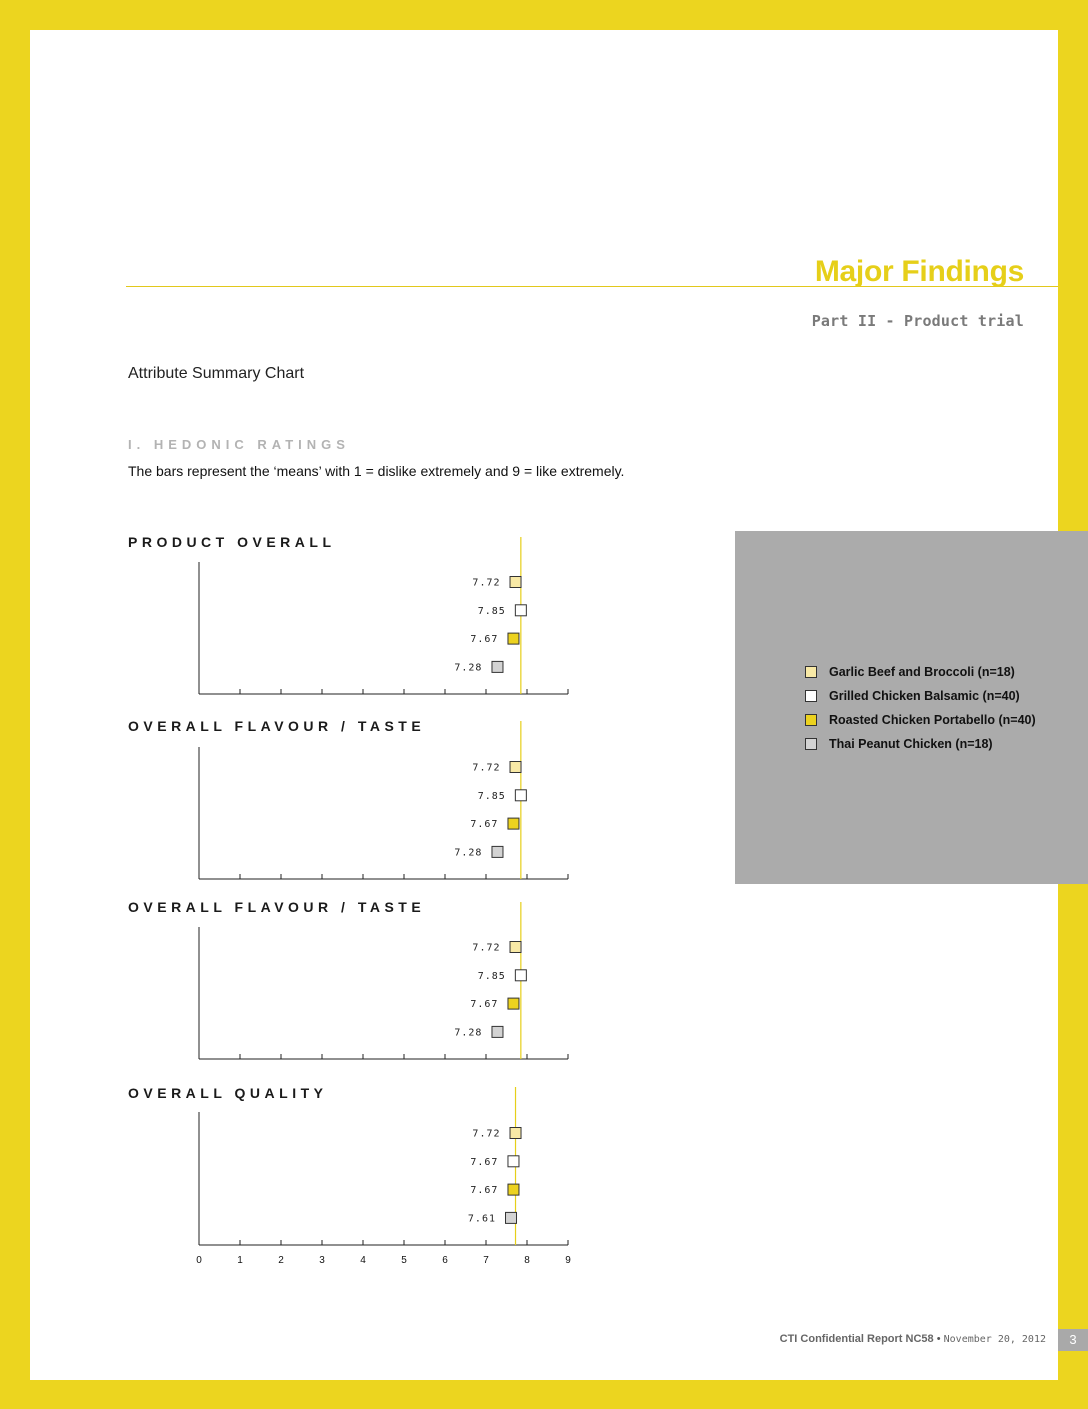  I want to click on data-label-roasted-chicken-2: 7.67, so click(484, 1004).